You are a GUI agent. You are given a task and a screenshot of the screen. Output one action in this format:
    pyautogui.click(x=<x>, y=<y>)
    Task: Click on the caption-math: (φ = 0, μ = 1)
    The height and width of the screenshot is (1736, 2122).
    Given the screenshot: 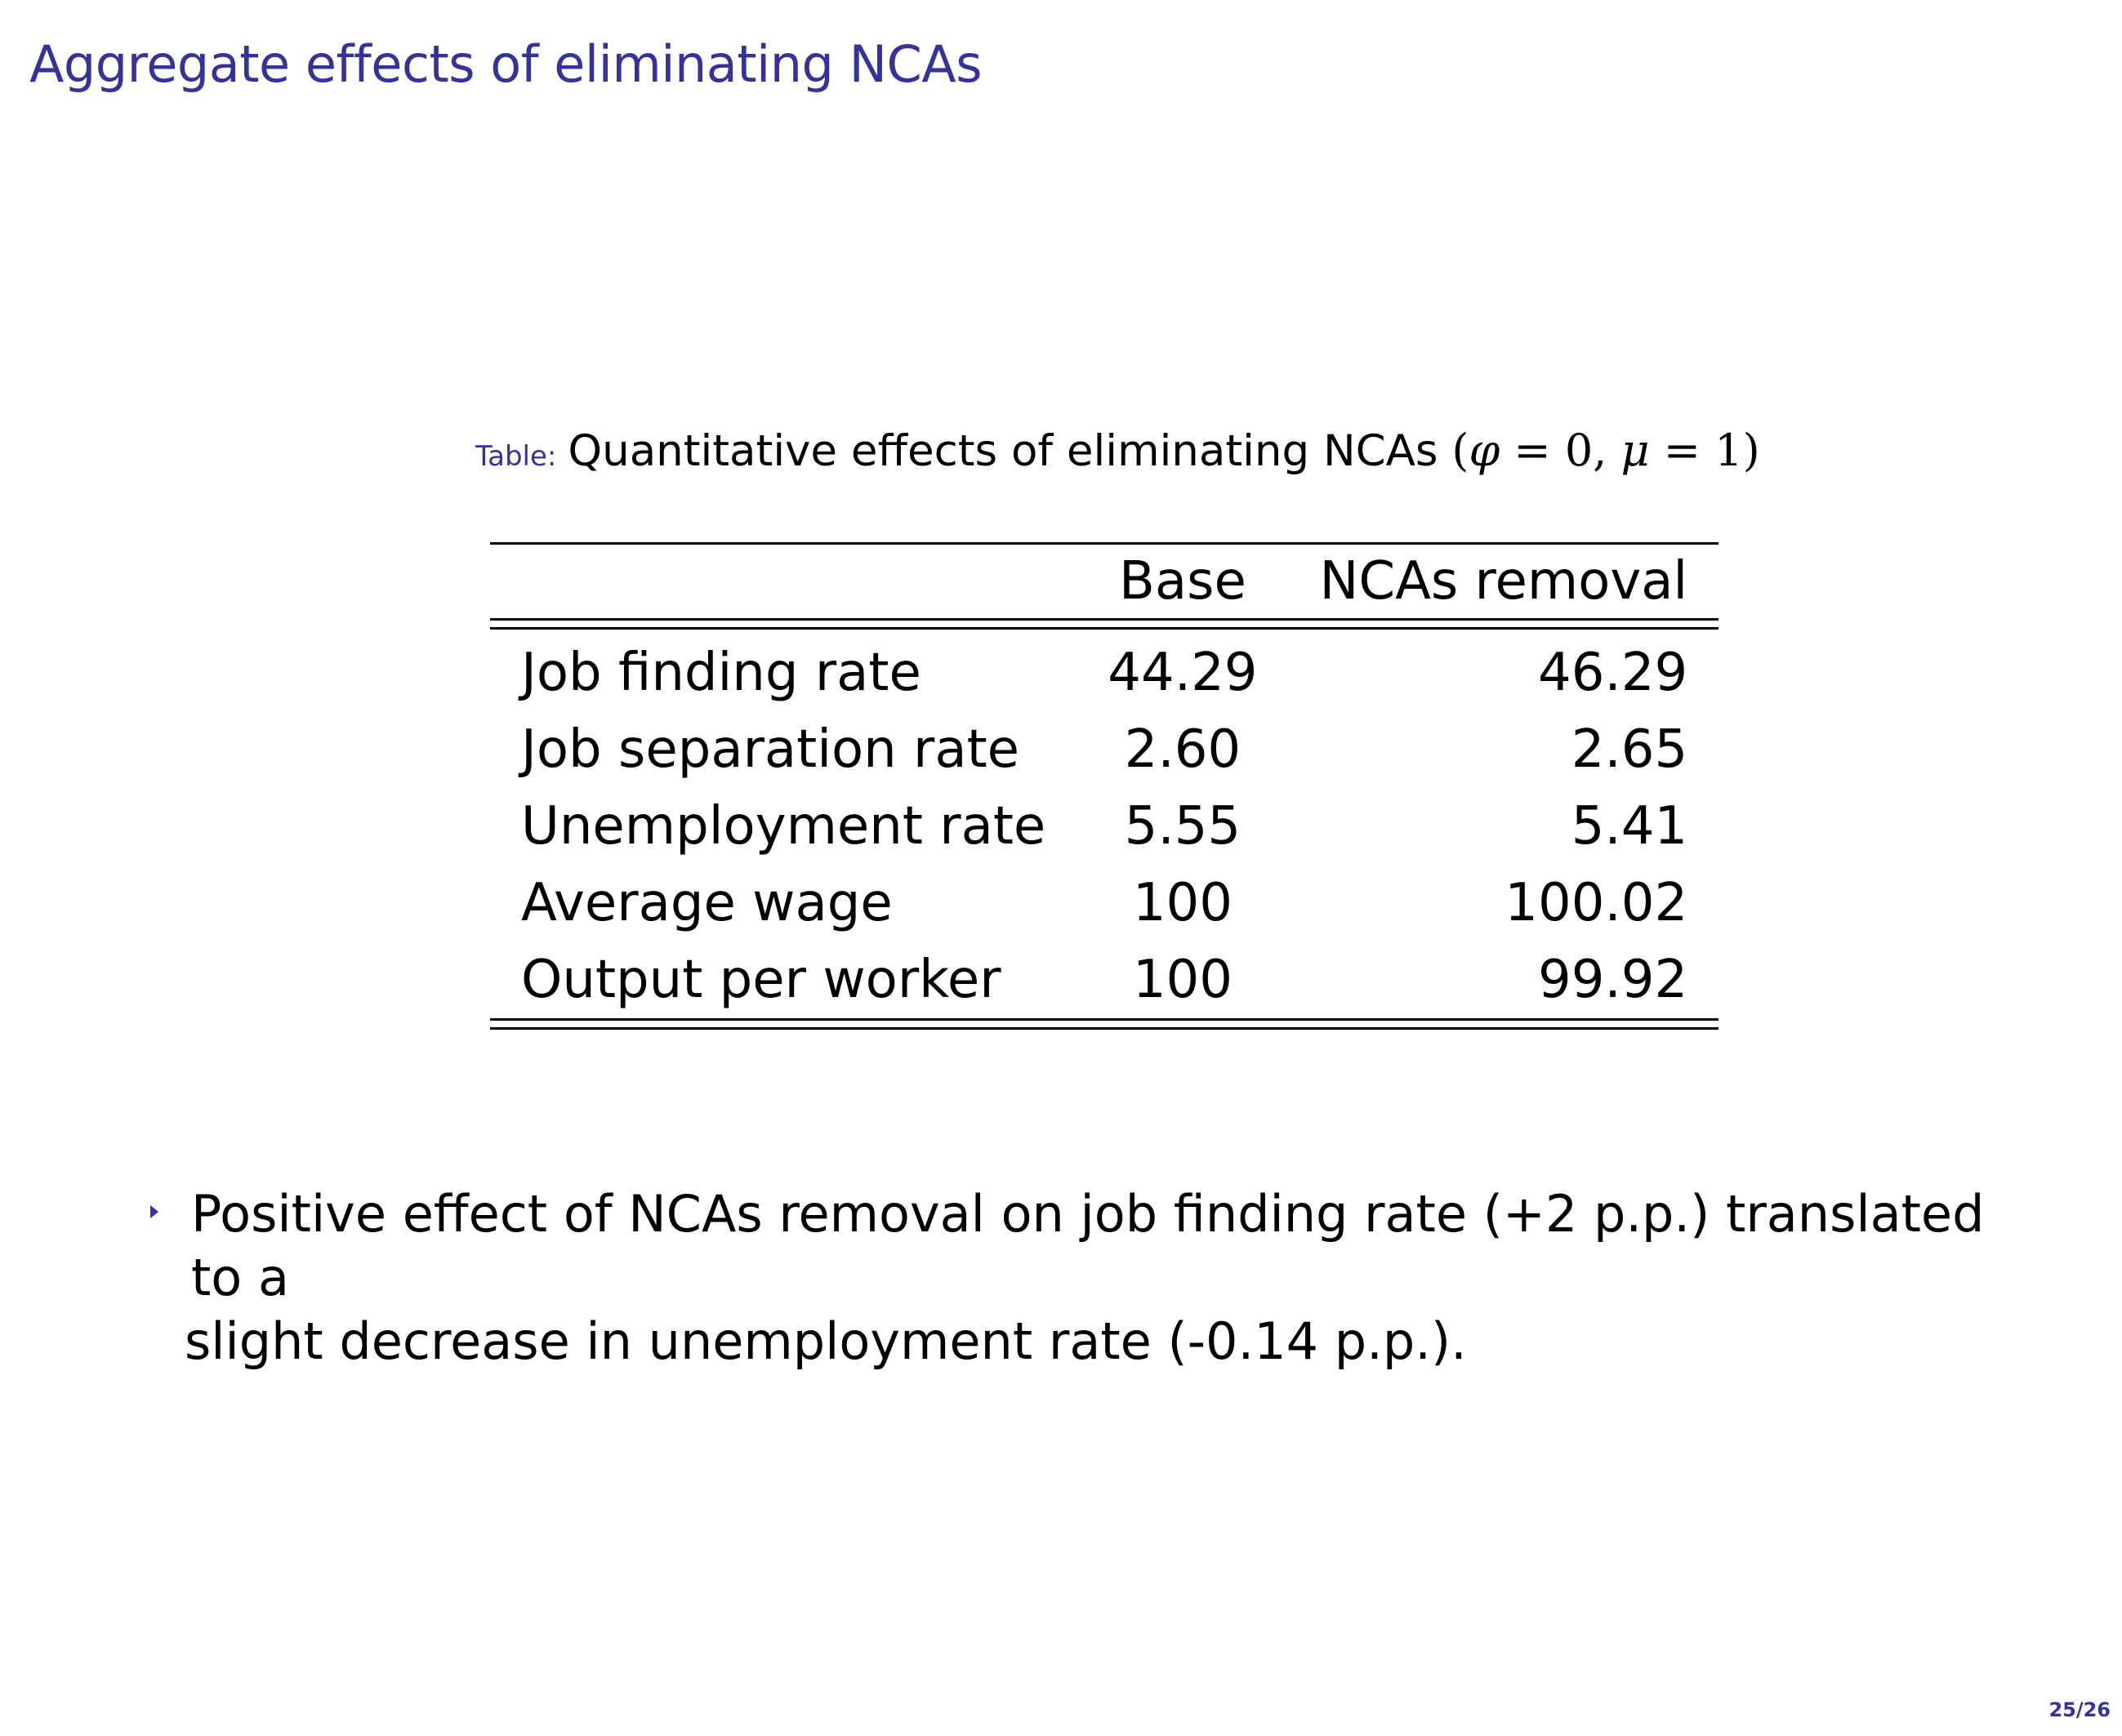 What is the action you would take?
    pyautogui.click(x=1605, y=450)
    